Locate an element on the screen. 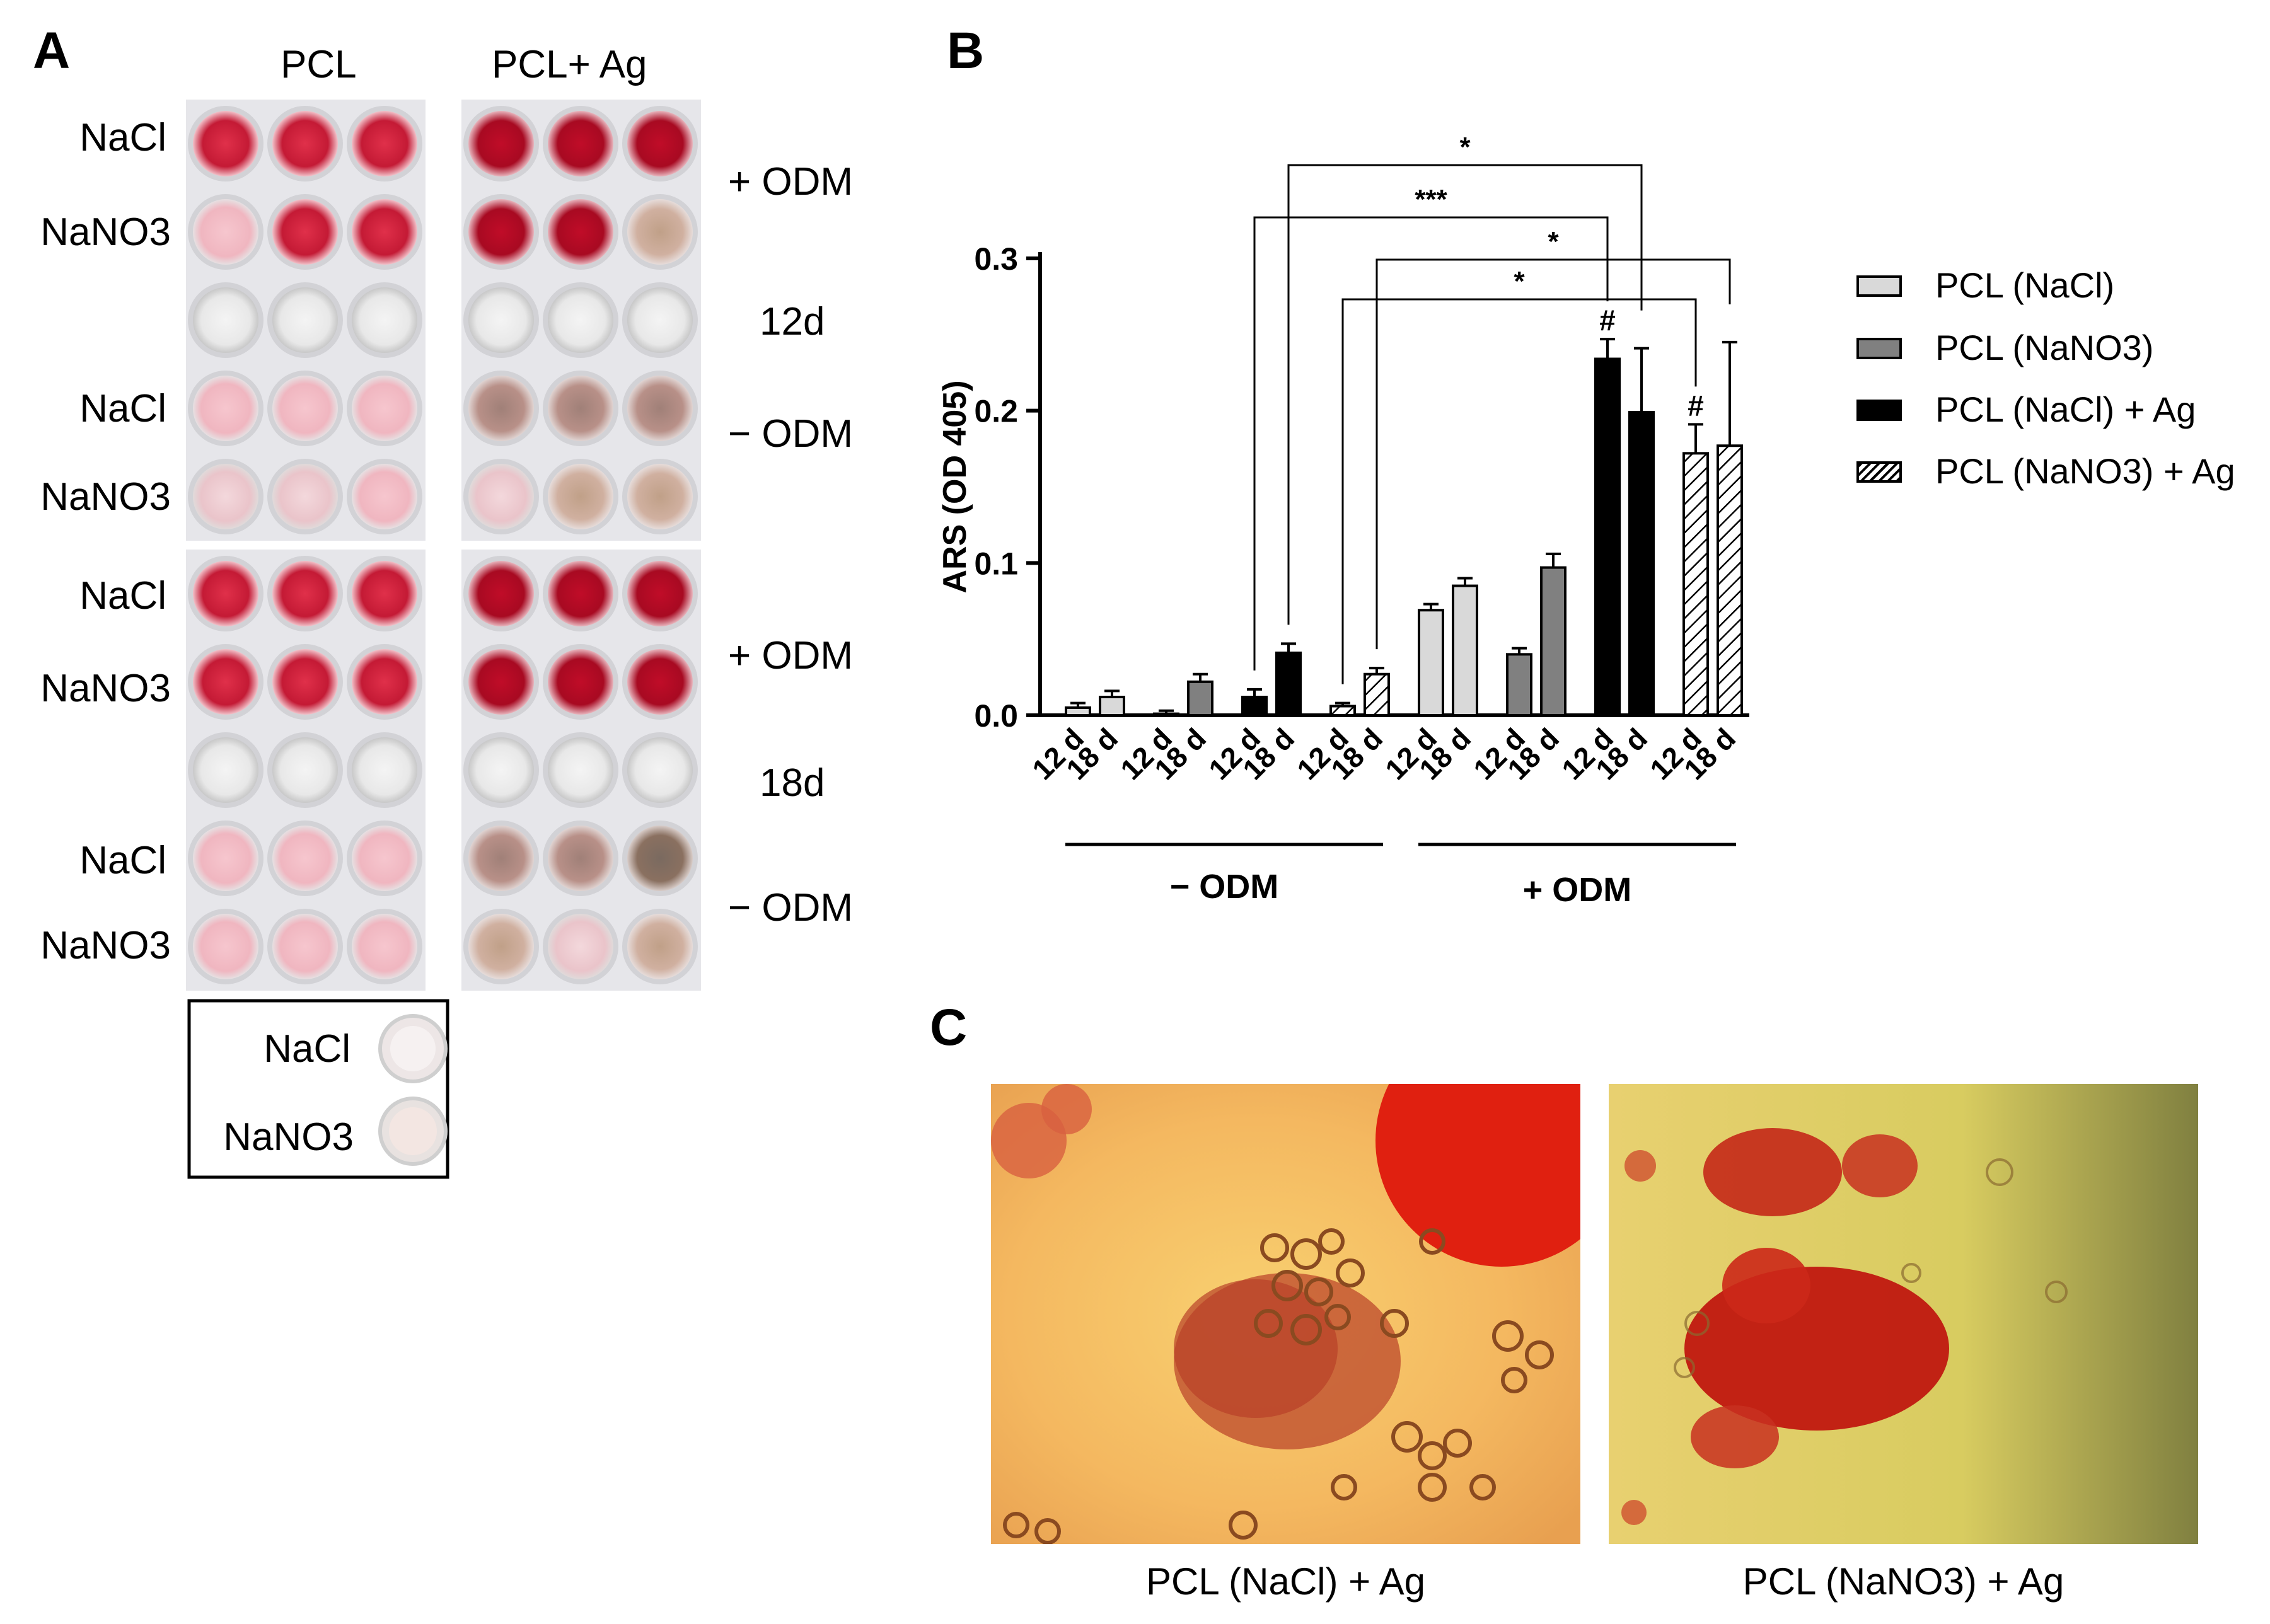 The height and width of the screenshot is (1624, 2270). row-label-12d-3: NaCl is located at coordinates (123, 409).